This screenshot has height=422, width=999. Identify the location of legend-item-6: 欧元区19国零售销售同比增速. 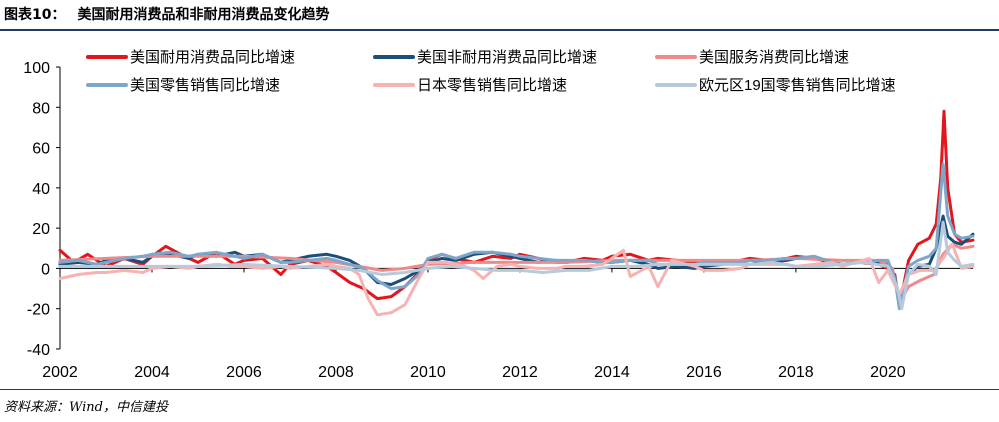
(775, 85).